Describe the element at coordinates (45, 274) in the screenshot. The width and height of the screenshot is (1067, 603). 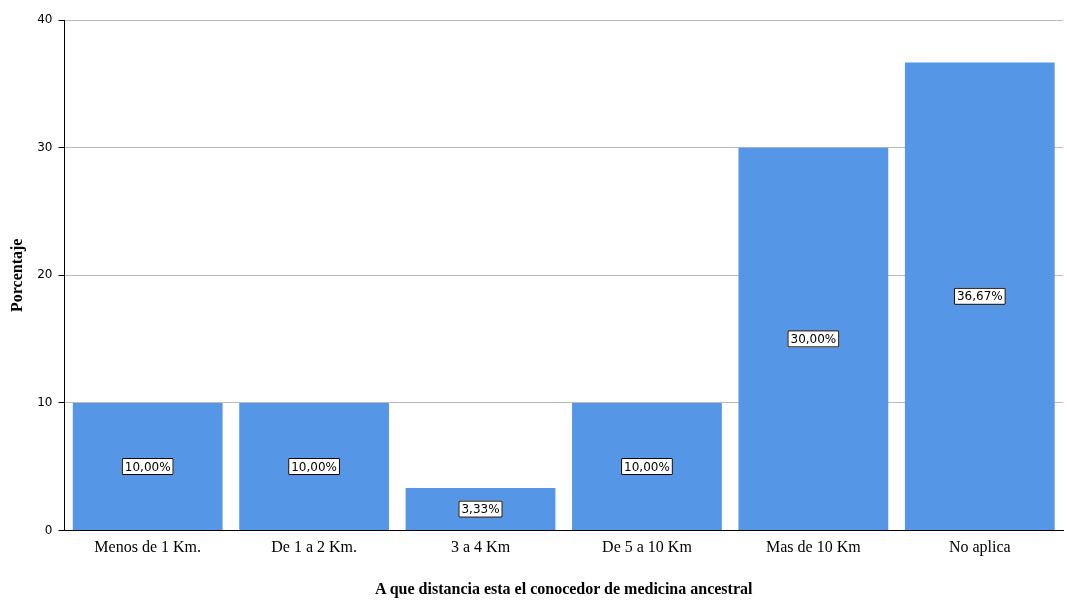
I see `y-tick-label: 20` at that location.